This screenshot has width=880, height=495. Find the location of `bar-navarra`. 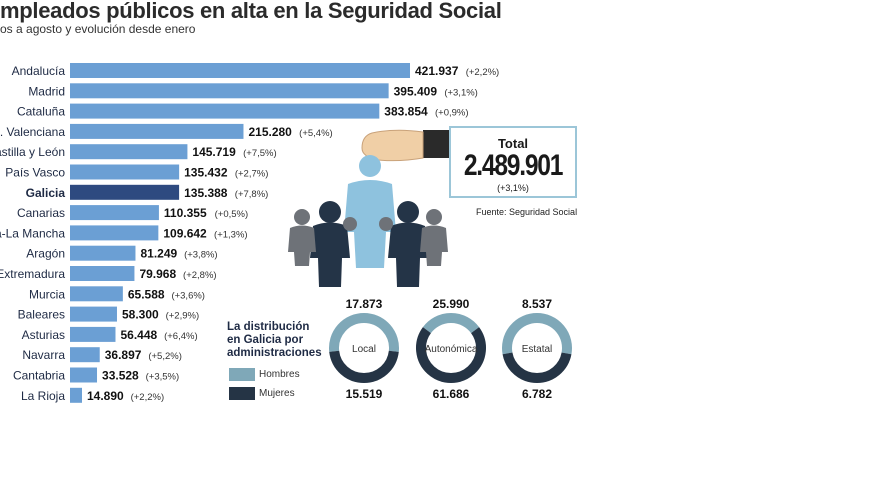

bar-navarra is located at coordinates (85, 355).